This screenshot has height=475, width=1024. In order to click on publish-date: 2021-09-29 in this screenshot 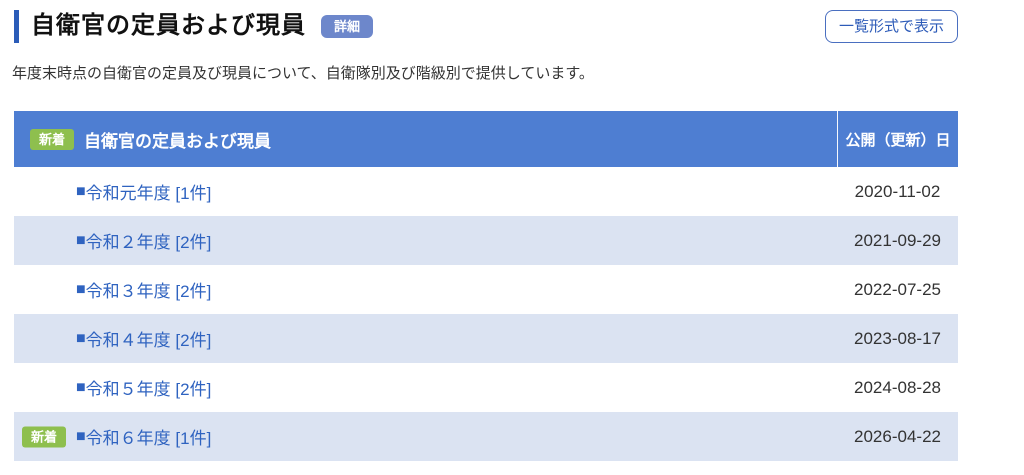, I will do `click(897, 240)`.